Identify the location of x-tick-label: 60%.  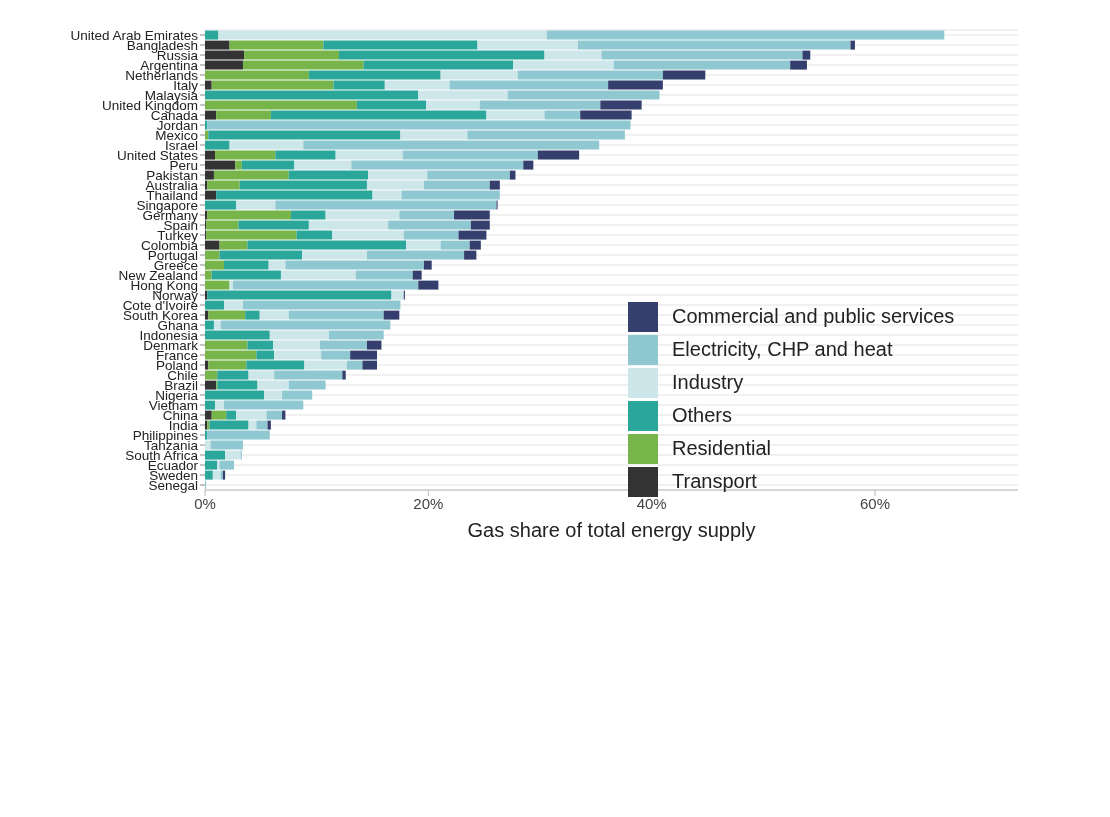
(875, 503).